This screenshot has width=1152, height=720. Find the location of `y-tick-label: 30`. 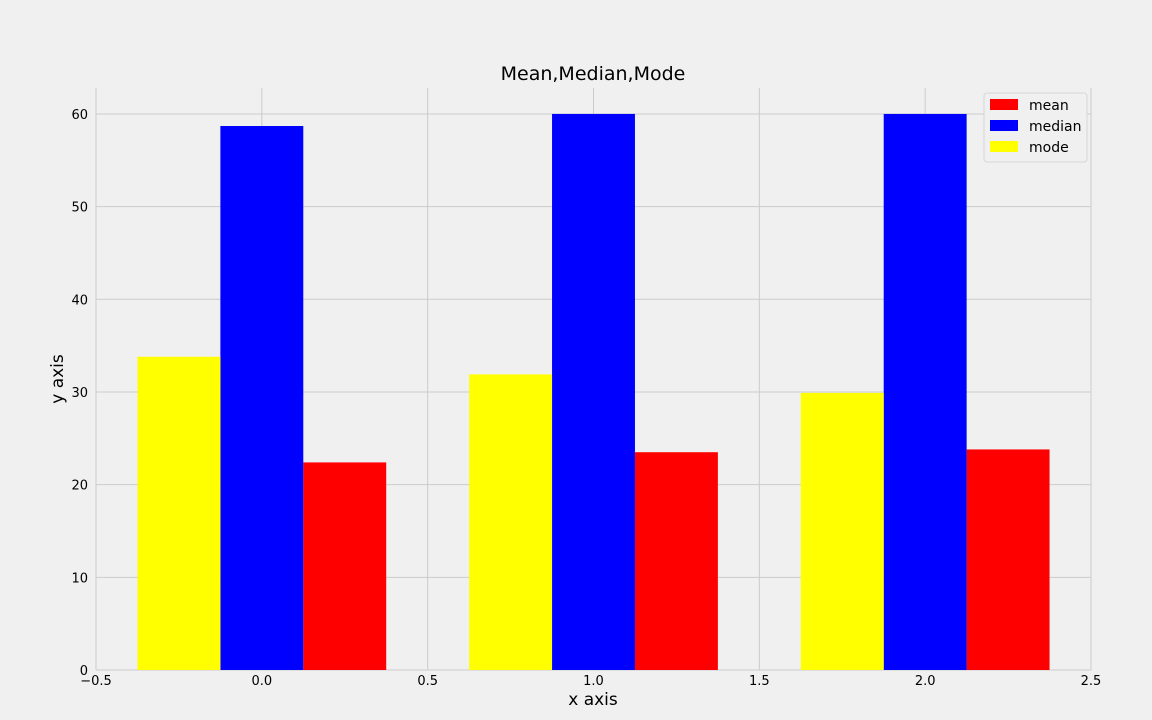

y-tick-label: 30 is located at coordinates (79, 393).